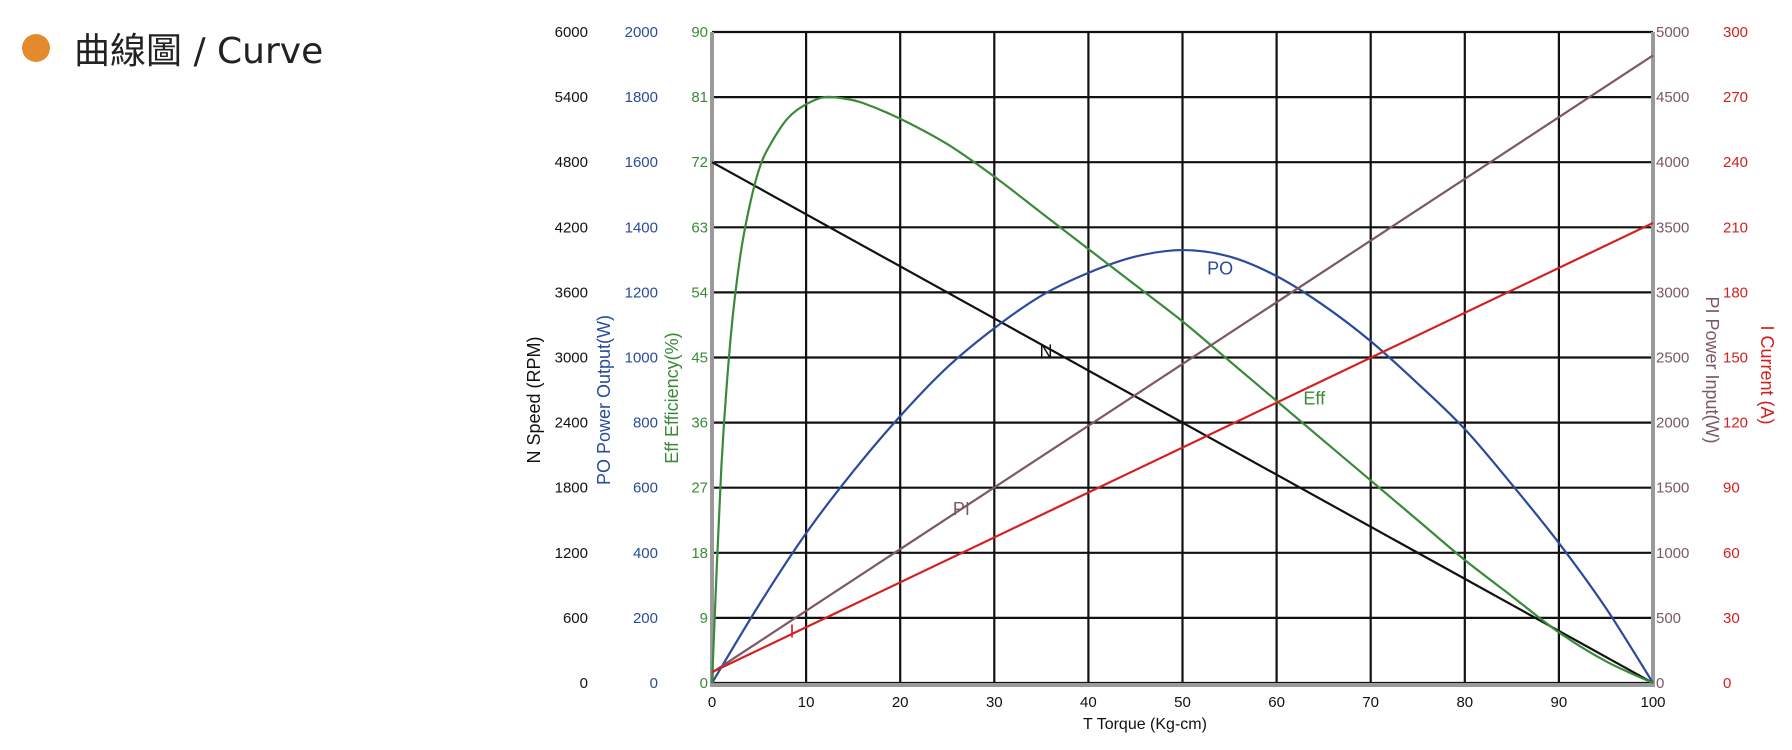 The image size is (1792, 750). Describe the element at coordinates (1672, 553) in the screenshot. I see `pi-tick-label: 1000` at that location.